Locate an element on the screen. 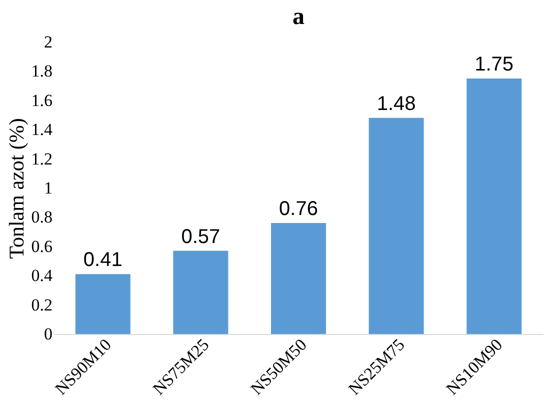 The width and height of the screenshot is (548, 403). data-label: 1.48 is located at coordinates (396, 103).